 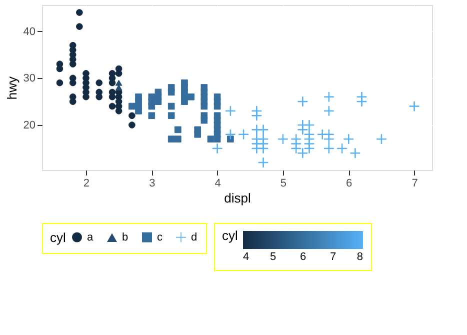 What do you see at coordinates (349, 184) in the screenshot?
I see `x-tick-label: 6` at bounding box center [349, 184].